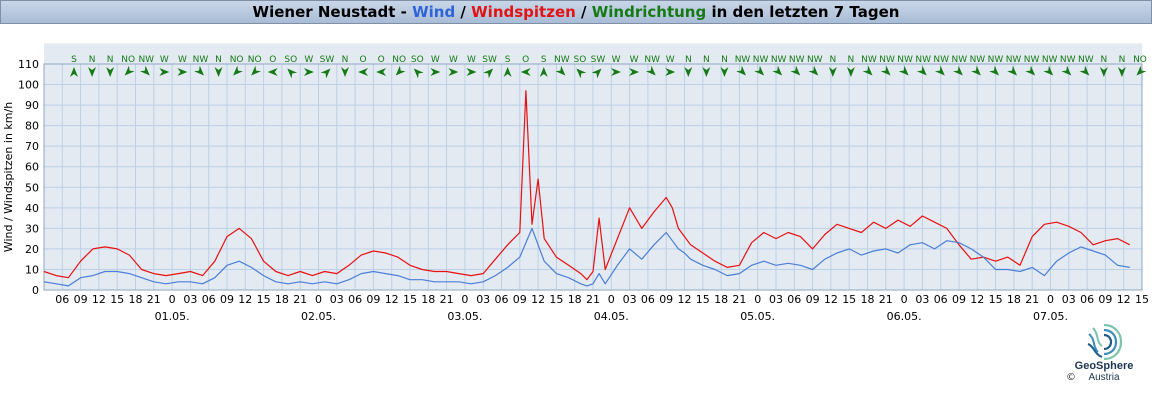  Describe the element at coordinates (1105, 342) in the screenshot. I see `geosphere-logo-mark-icon` at that location.